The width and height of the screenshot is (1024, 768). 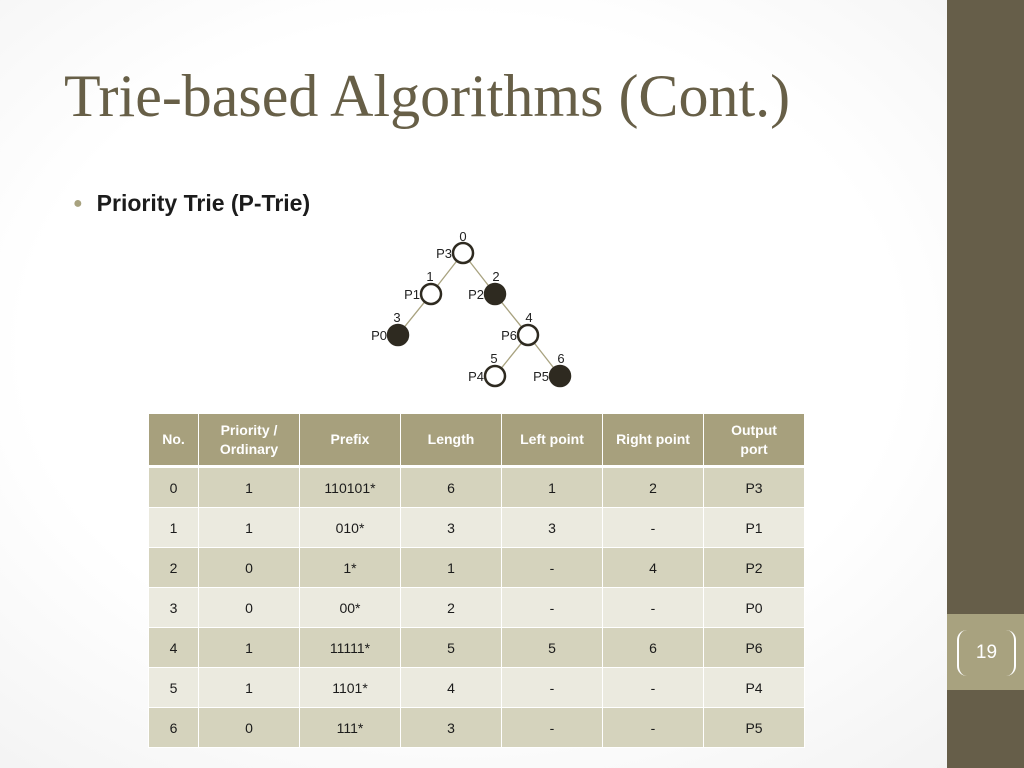 What do you see at coordinates (493, 358) in the screenshot?
I see `trie-index-label: 5` at bounding box center [493, 358].